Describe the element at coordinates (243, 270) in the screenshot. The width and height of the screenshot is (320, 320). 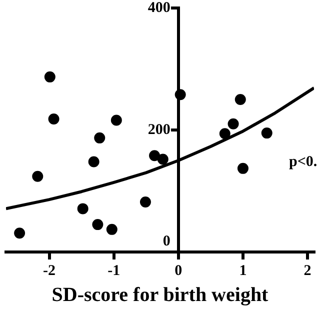
I see `x-tick-label: 1` at that location.